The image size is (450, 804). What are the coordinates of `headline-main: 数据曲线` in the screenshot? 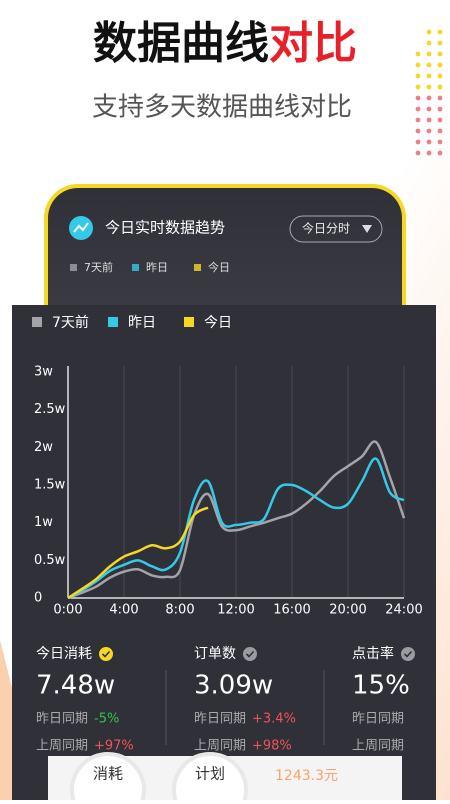 It's located at (181, 43).